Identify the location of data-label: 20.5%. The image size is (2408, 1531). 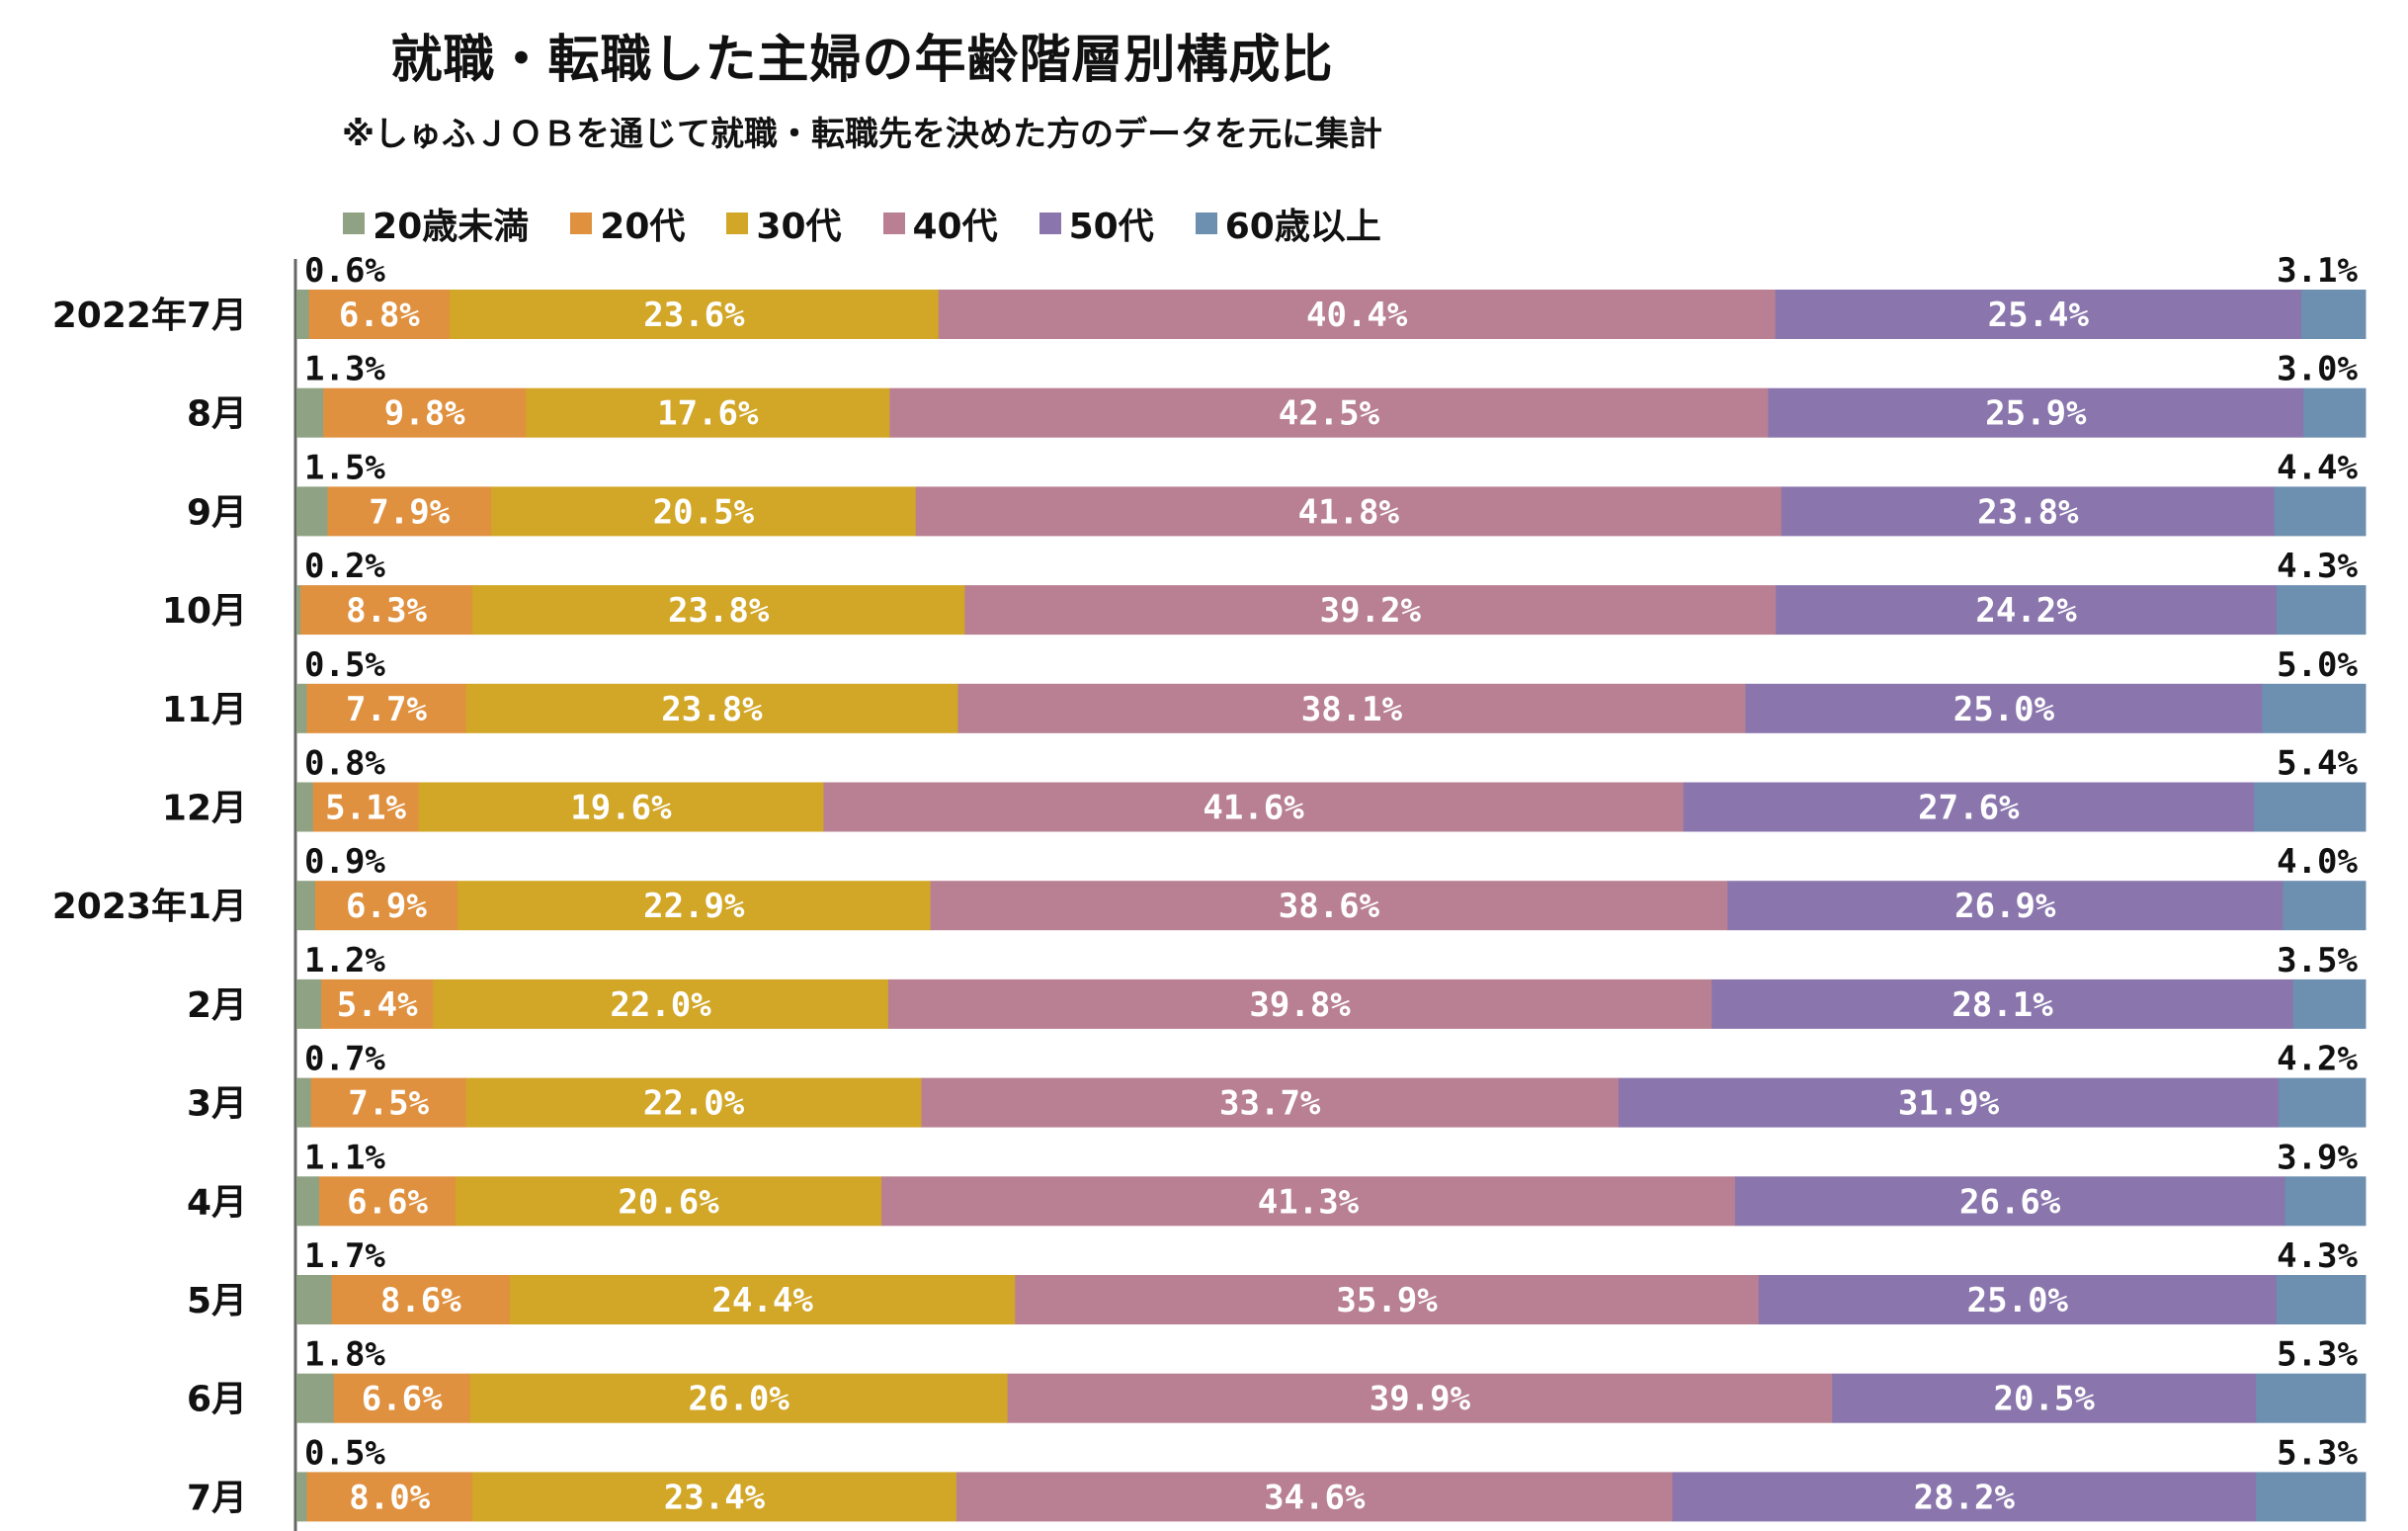
(2045, 1399).